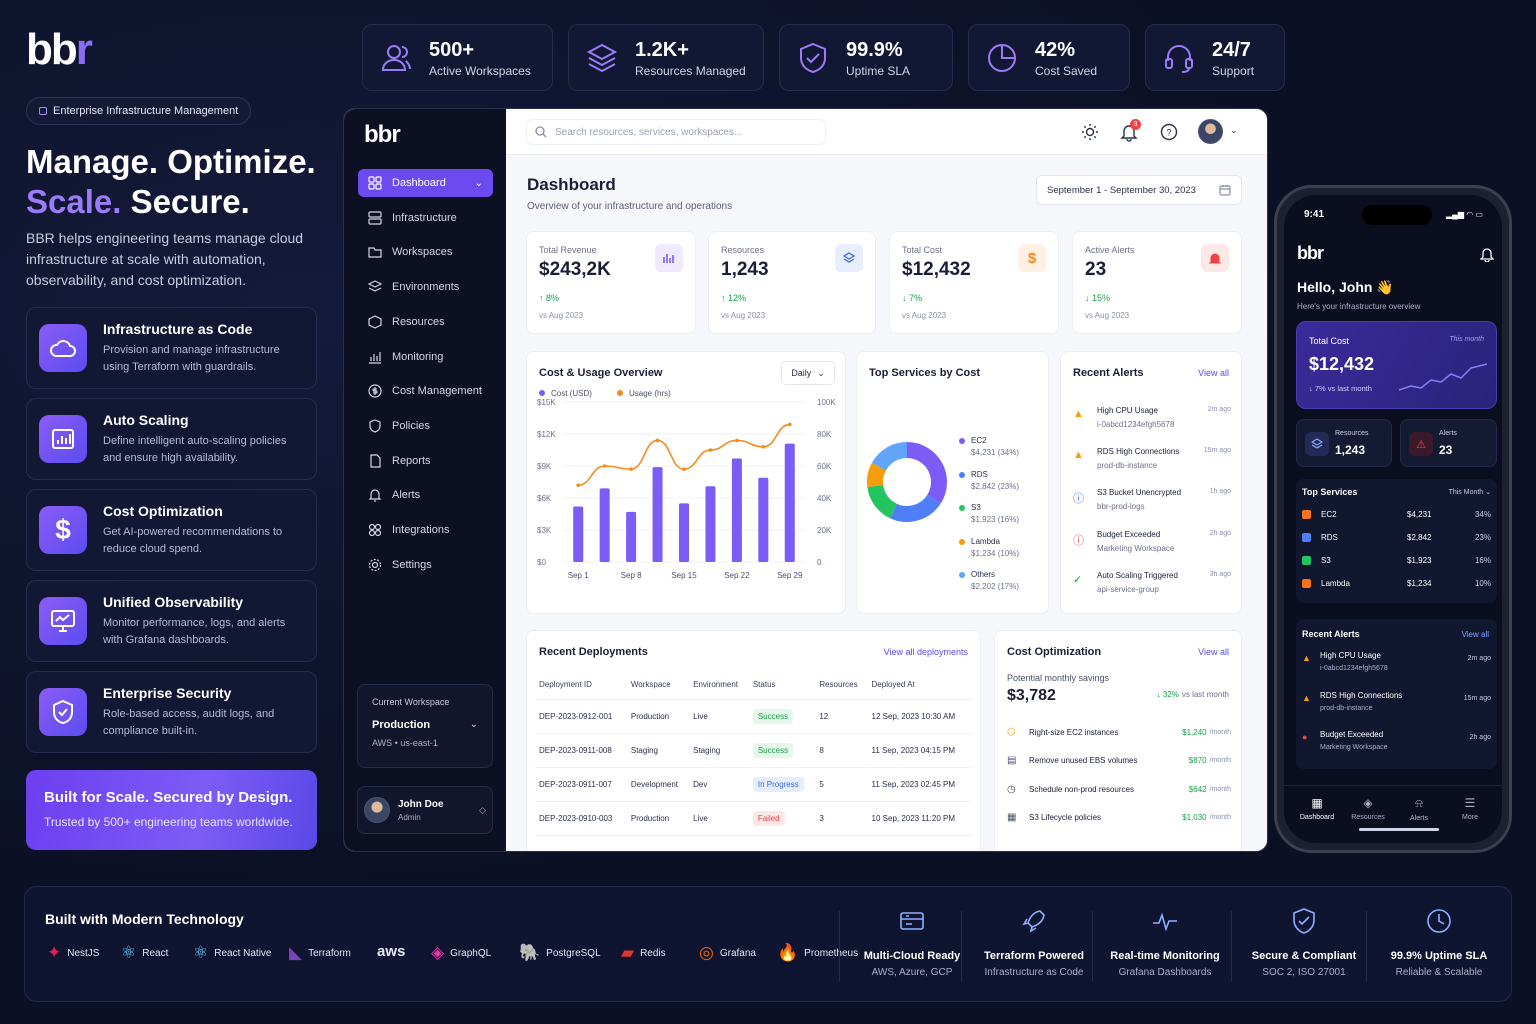 The width and height of the screenshot is (1536, 1024). Describe the element at coordinates (425, 252) in the screenshot. I see `sidebar-item-workspaces: Workspaces` at that location.